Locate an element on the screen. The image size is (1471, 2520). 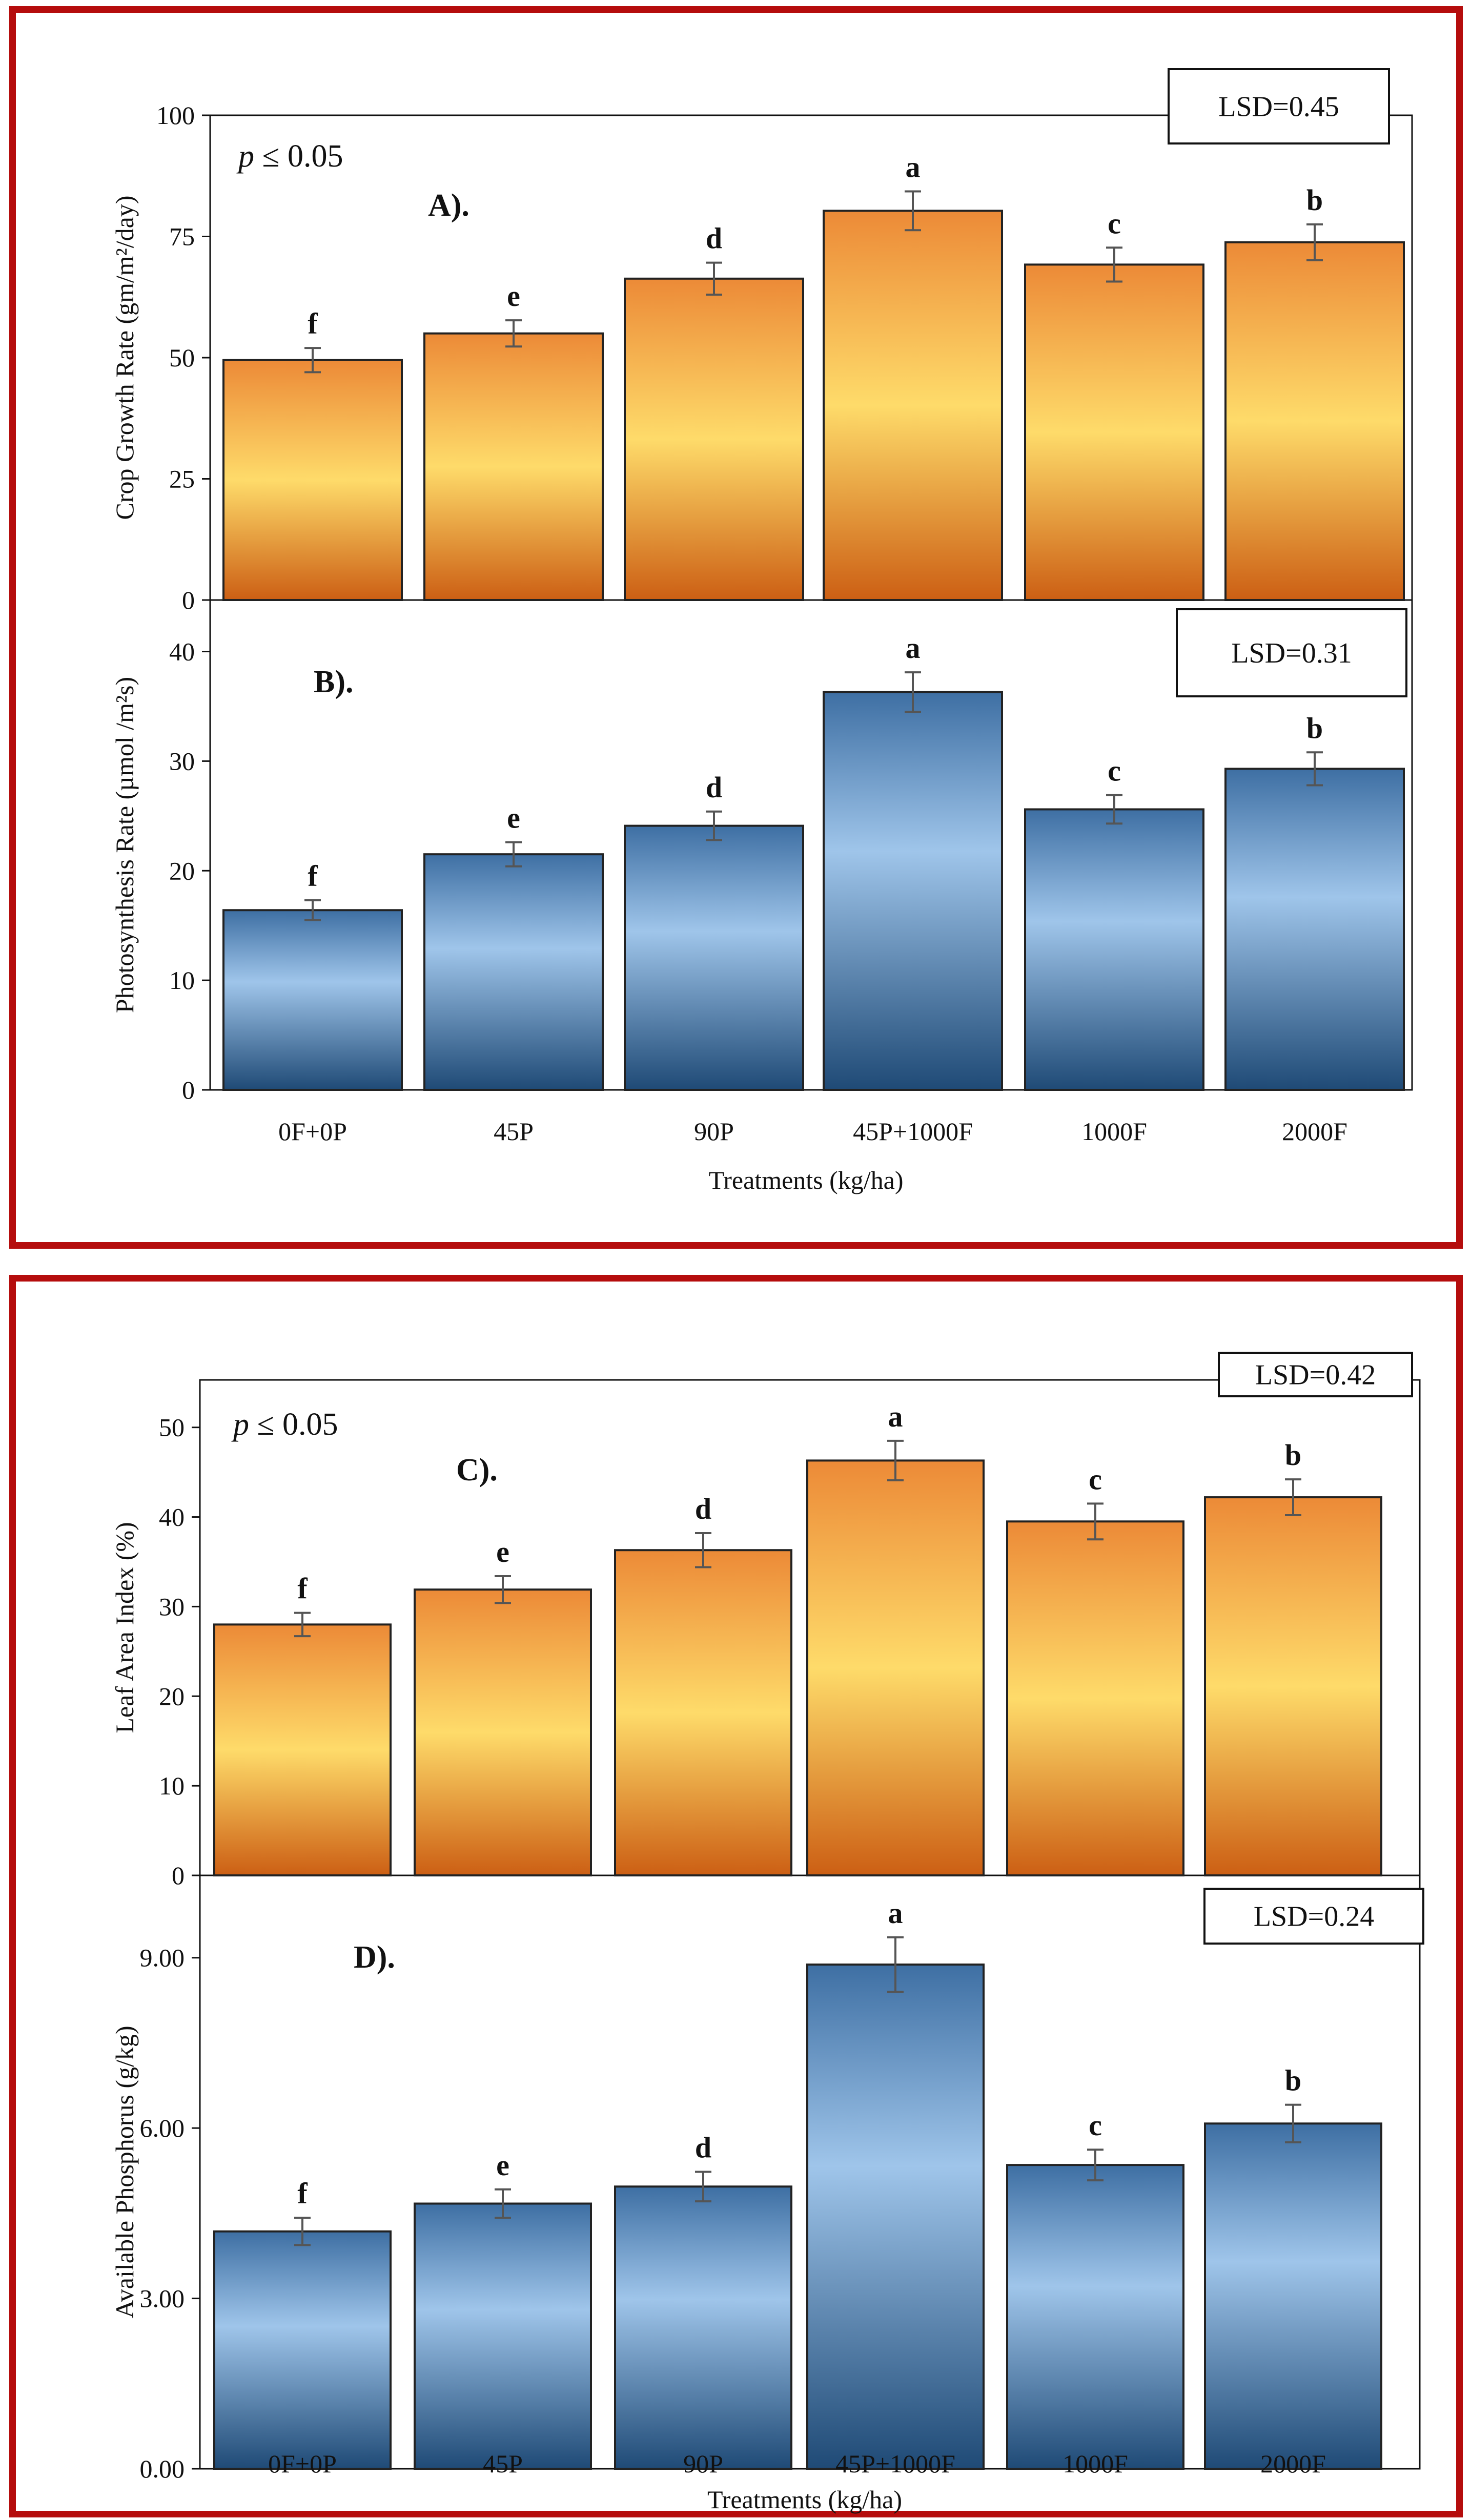
x-category-label: 0F+0P is located at coordinates (302, 2463).